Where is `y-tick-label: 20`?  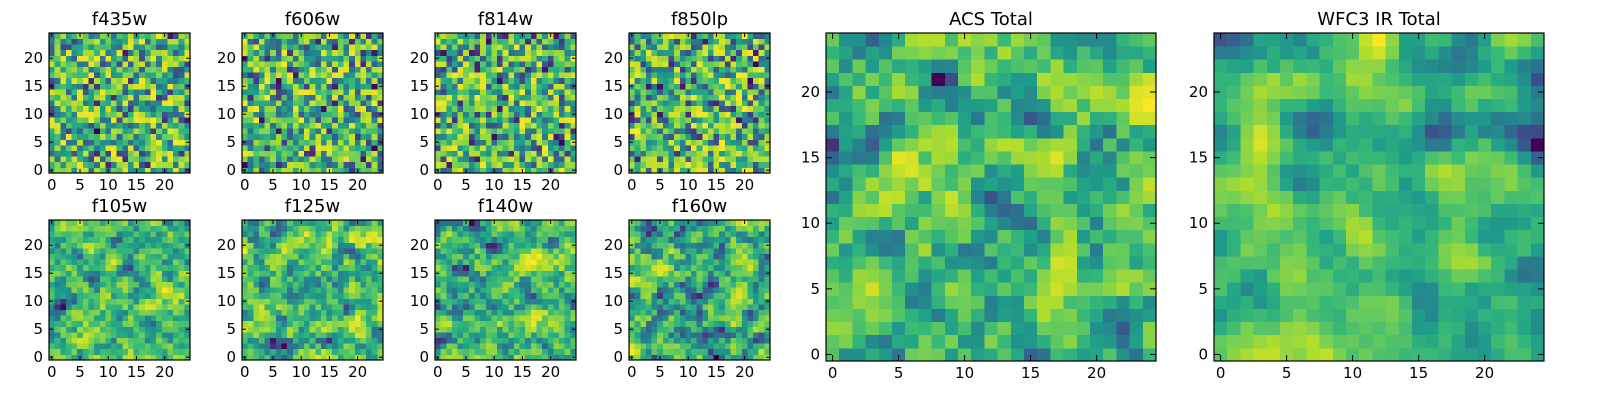
y-tick-label: 20 is located at coordinates (33, 245).